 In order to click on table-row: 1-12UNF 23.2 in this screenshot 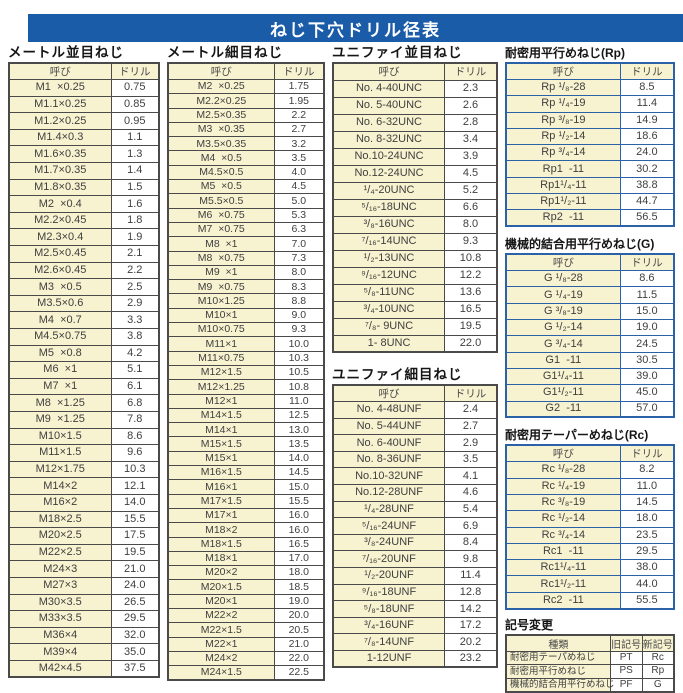, I will do `click(415, 659)`.